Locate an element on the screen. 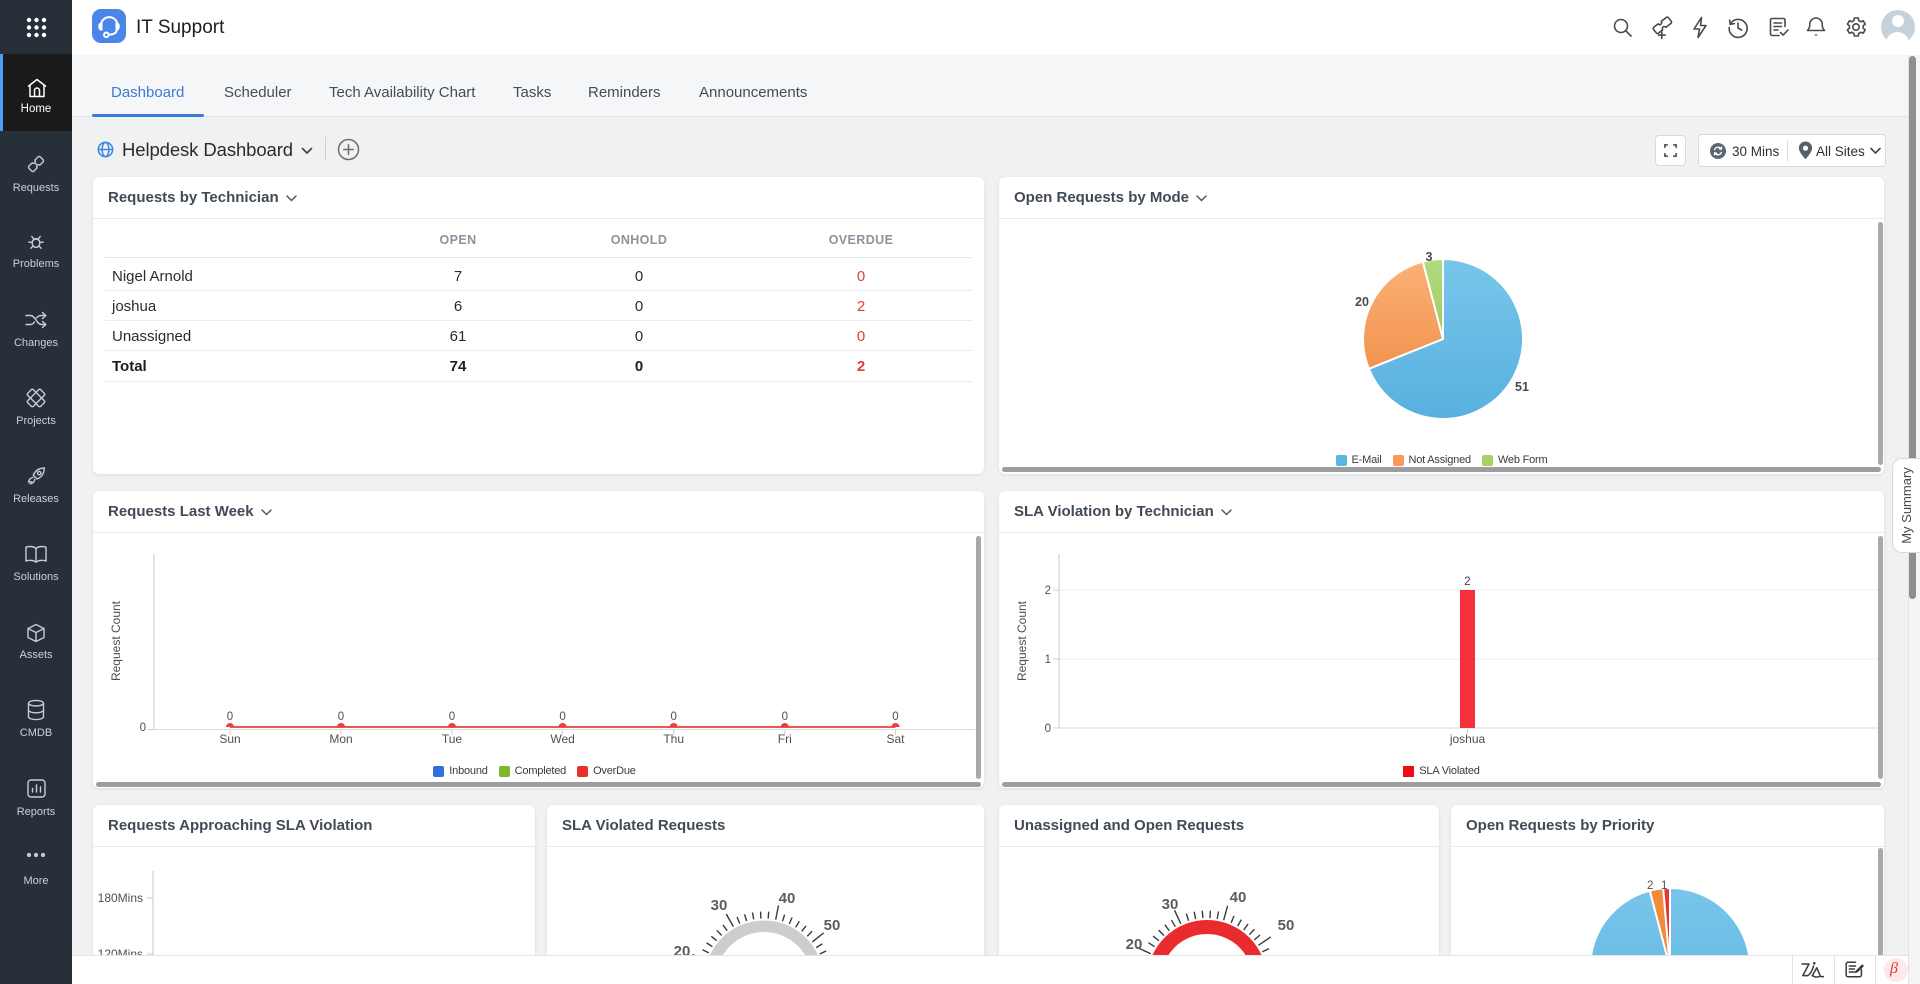  svg-text: Sun is located at coordinates (229, 739).